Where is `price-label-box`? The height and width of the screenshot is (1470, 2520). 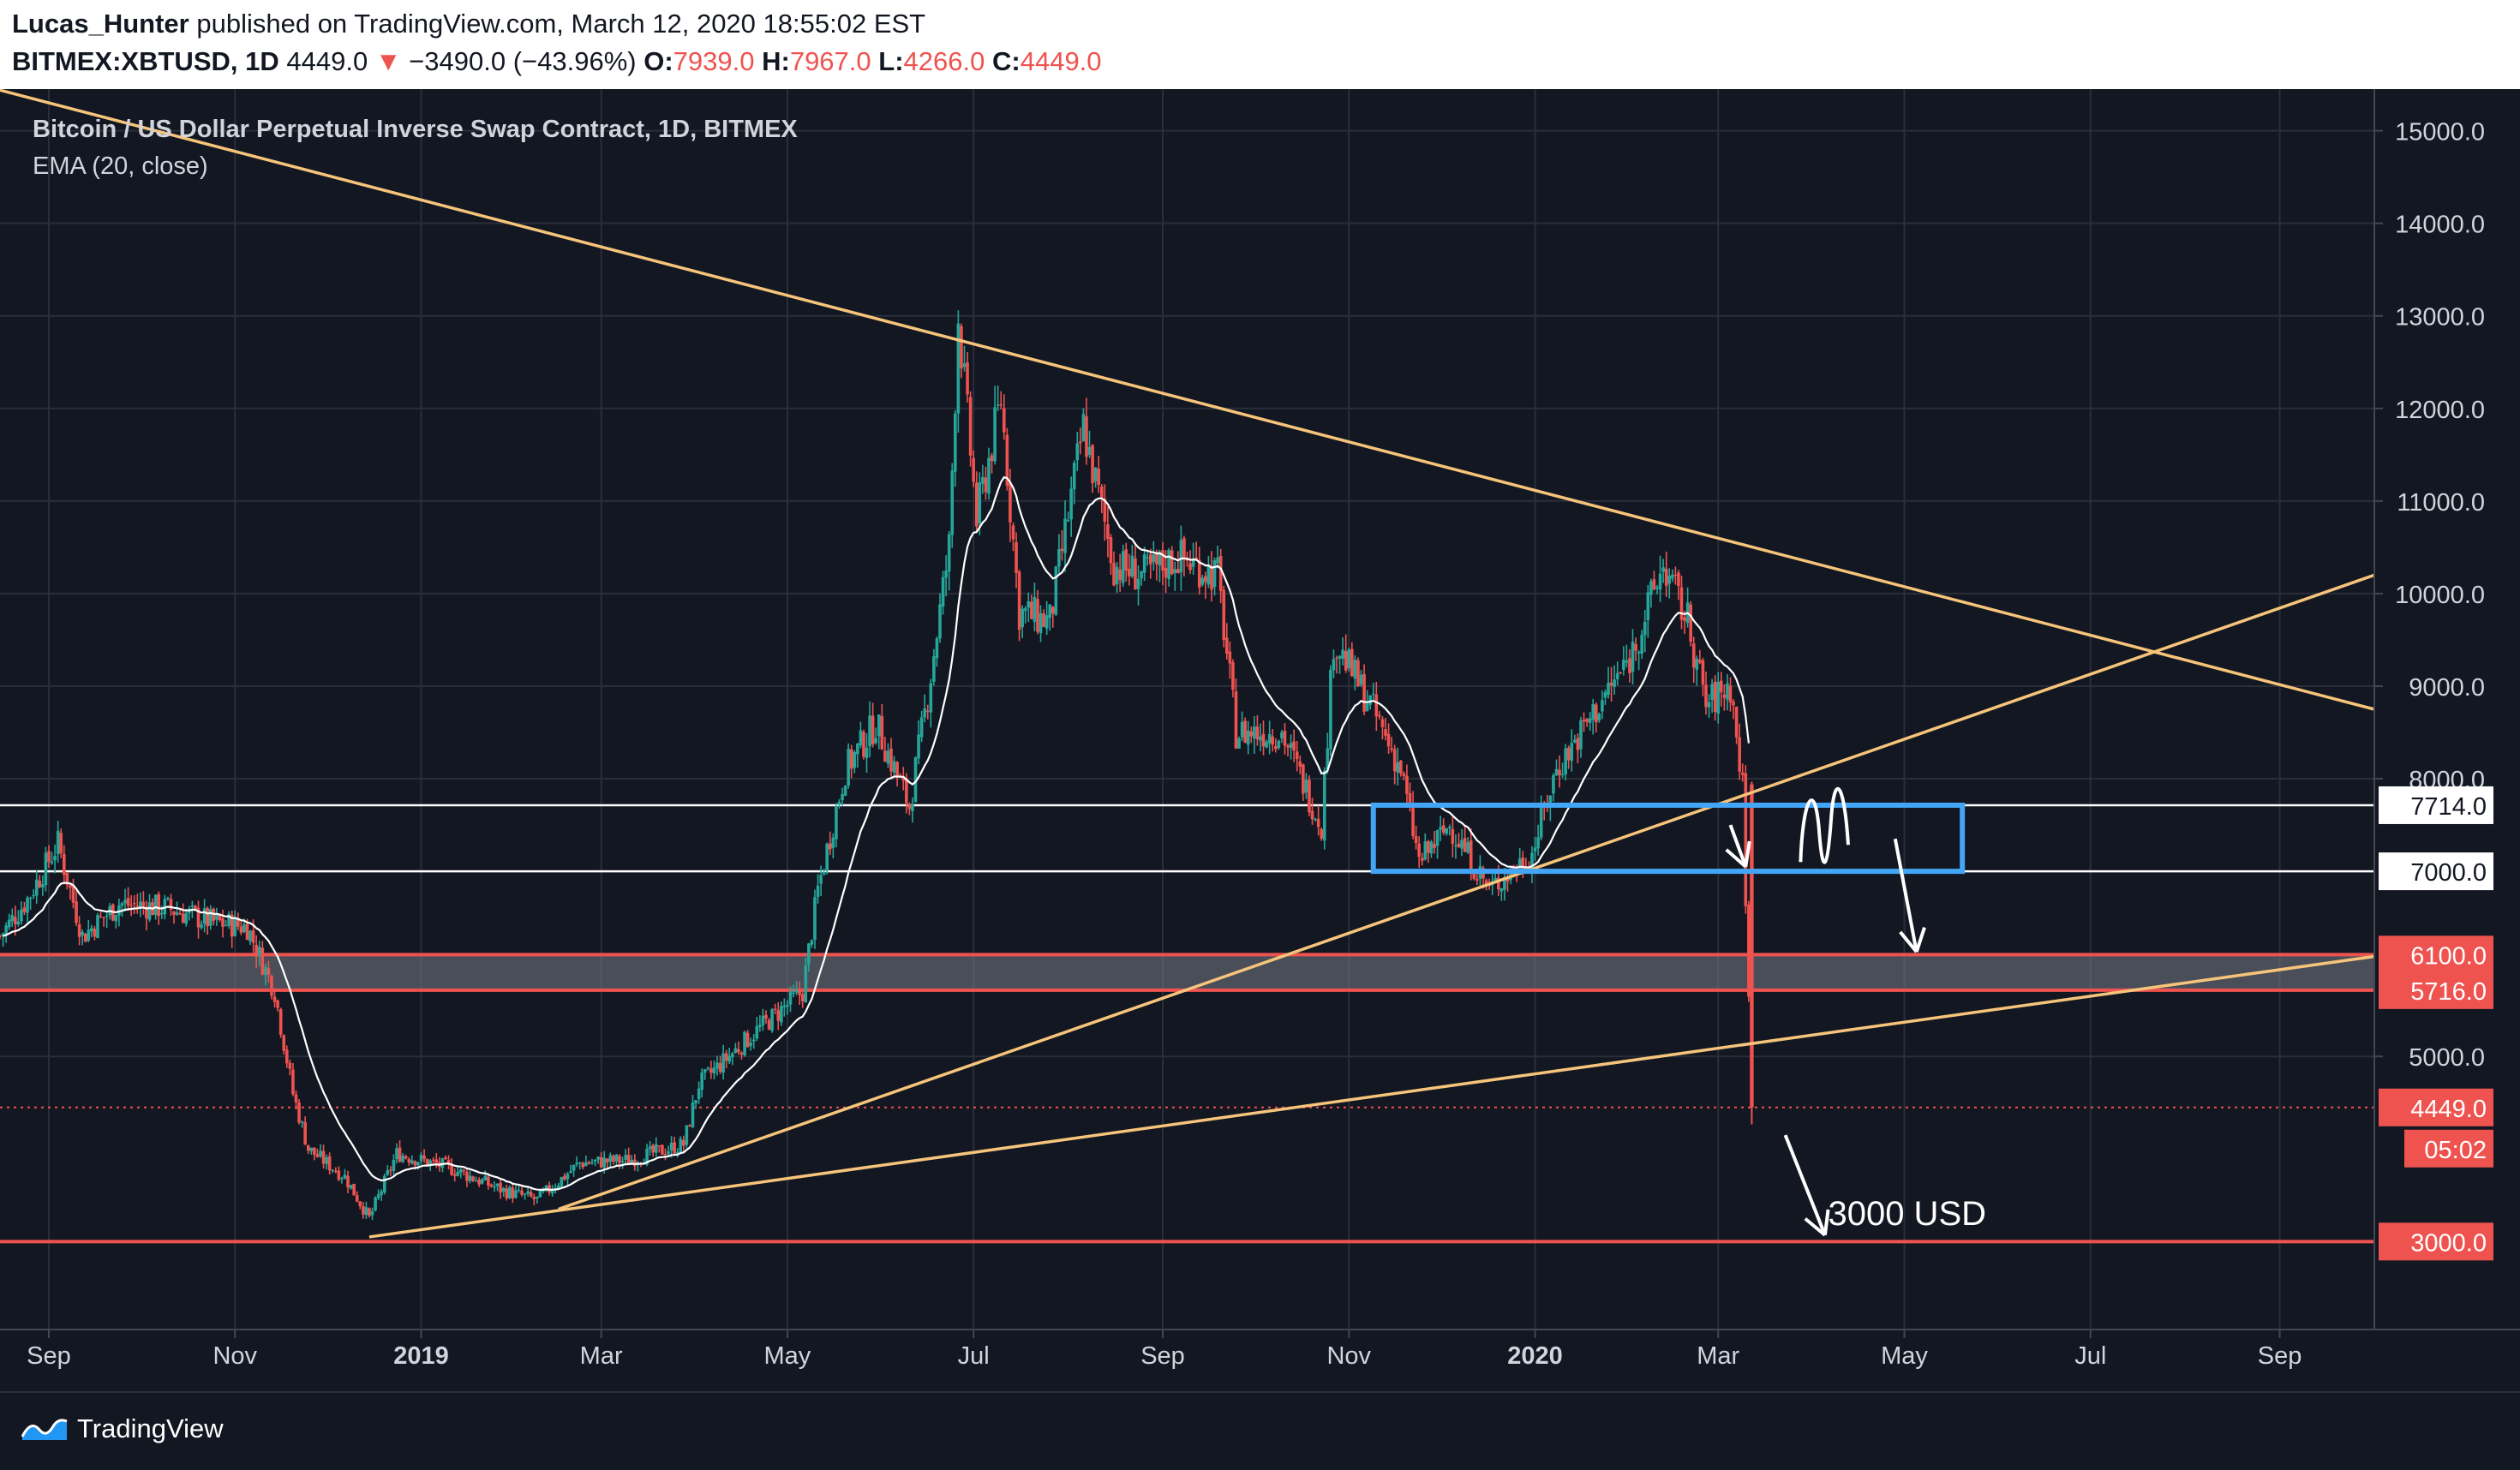 price-label-box is located at coordinates (2436, 954).